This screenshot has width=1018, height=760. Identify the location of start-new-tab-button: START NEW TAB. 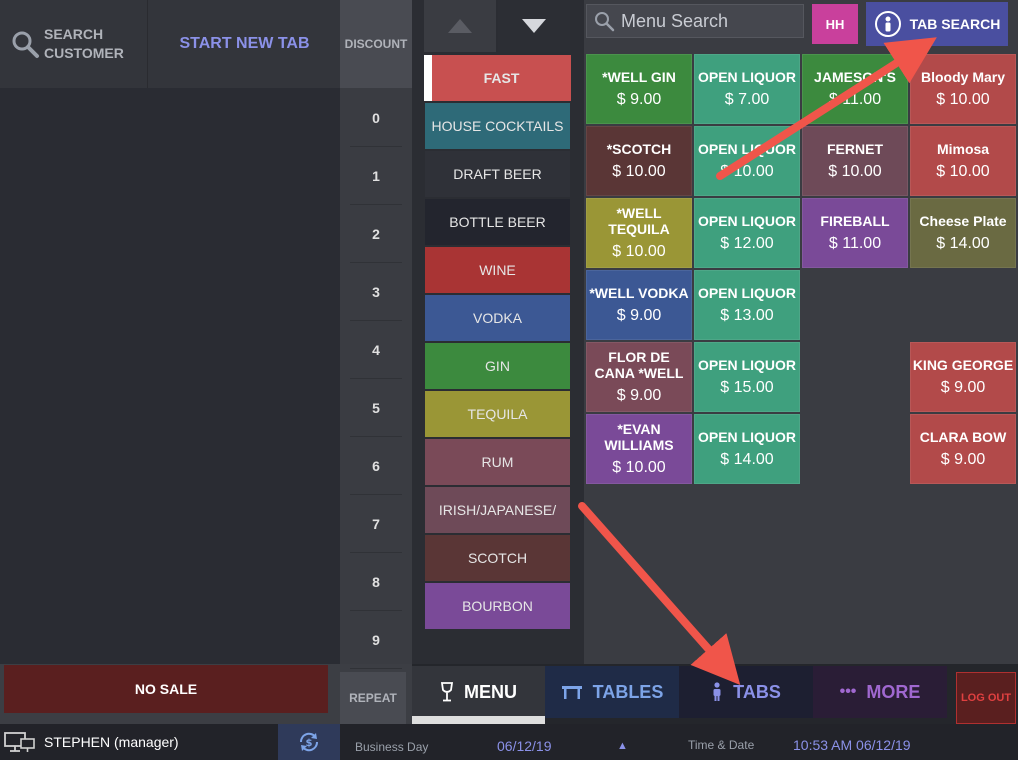
(244, 43).